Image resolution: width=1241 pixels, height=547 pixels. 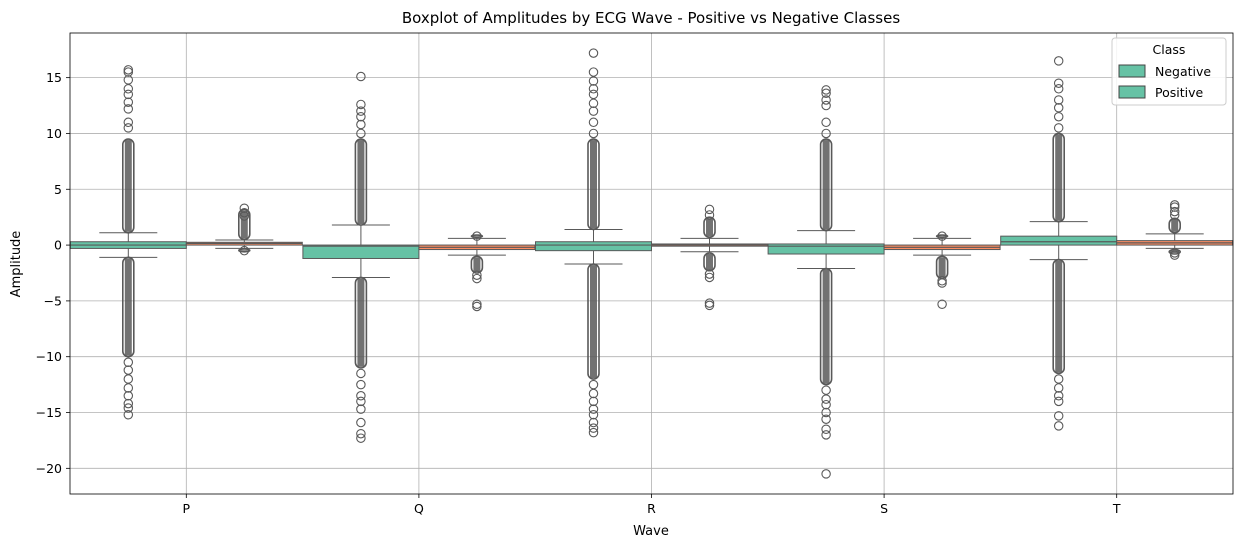 What do you see at coordinates (53, 300) in the screenshot?
I see `y-tick-label: −5` at bounding box center [53, 300].